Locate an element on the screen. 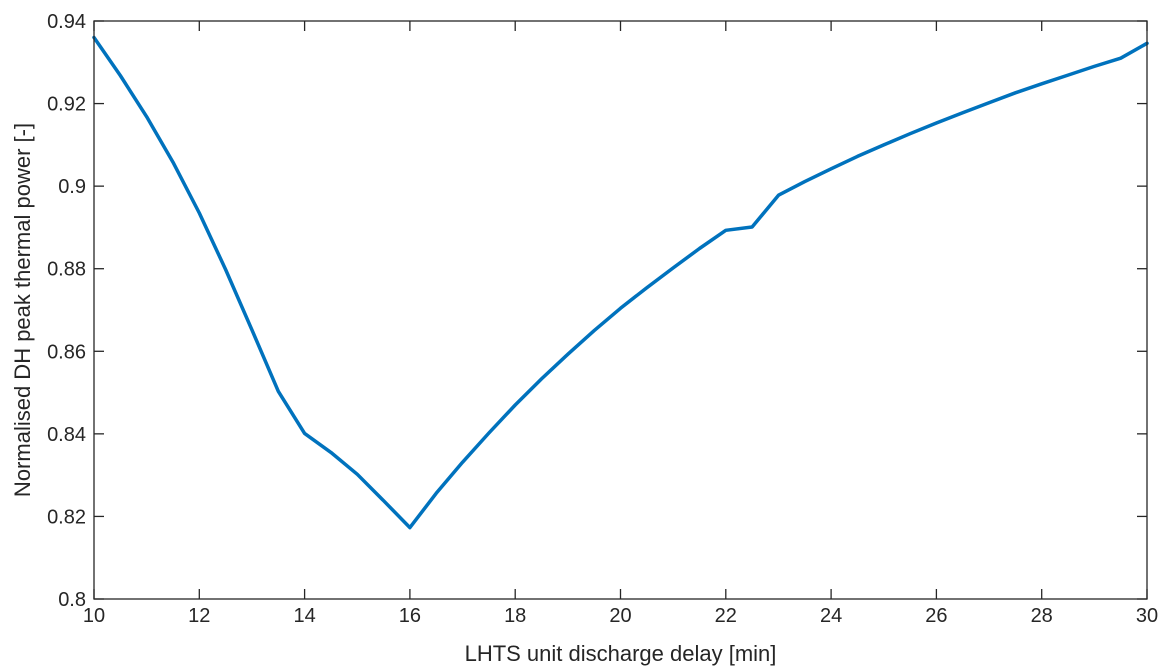 The image size is (1167, 668). y-tick-label: 0.86 is located at coordinates (66, 352).